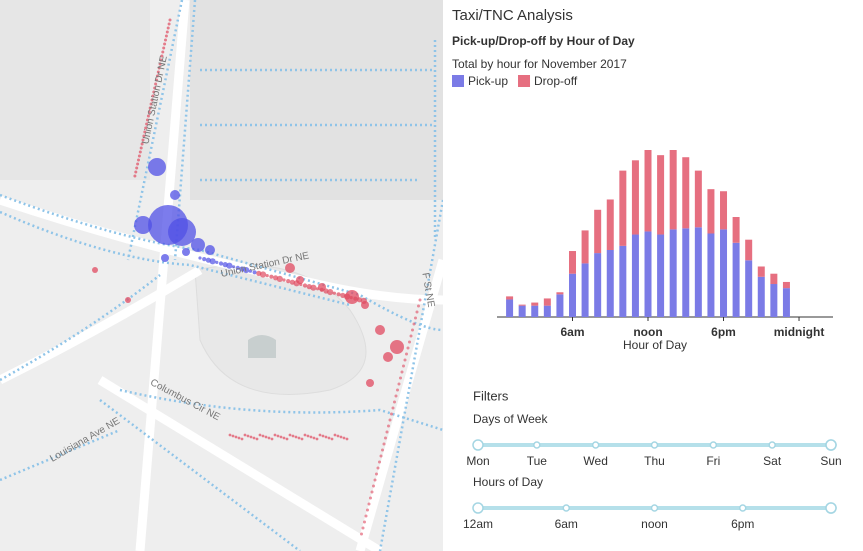 The image size is (863, 551). I want to click on fountain, so click(262, 346).